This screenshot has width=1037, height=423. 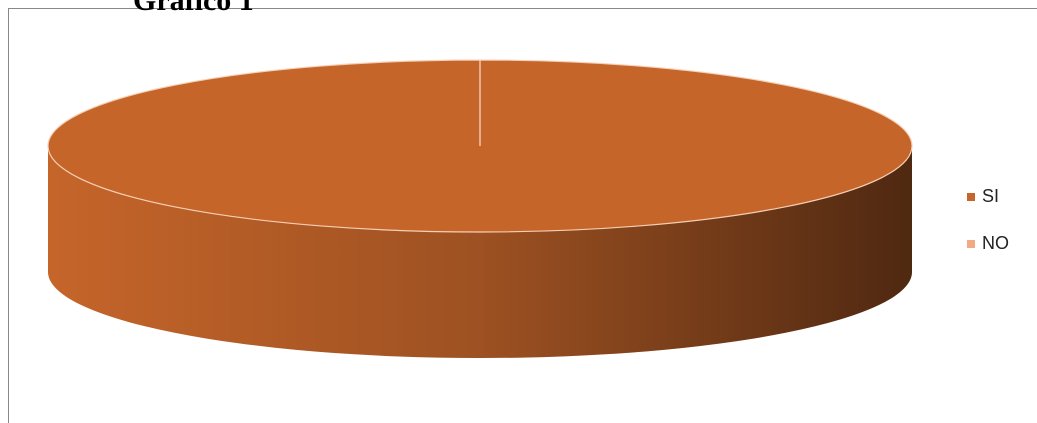 I want to click on legend-label: NO, so click(x=995, y=243).